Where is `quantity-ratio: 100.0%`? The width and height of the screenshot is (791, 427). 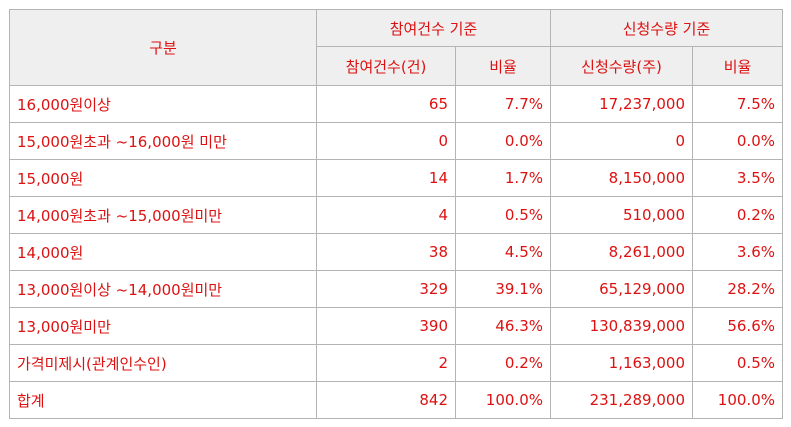
quantity-ratio: 100.0% is located at coordinates (737, 400).